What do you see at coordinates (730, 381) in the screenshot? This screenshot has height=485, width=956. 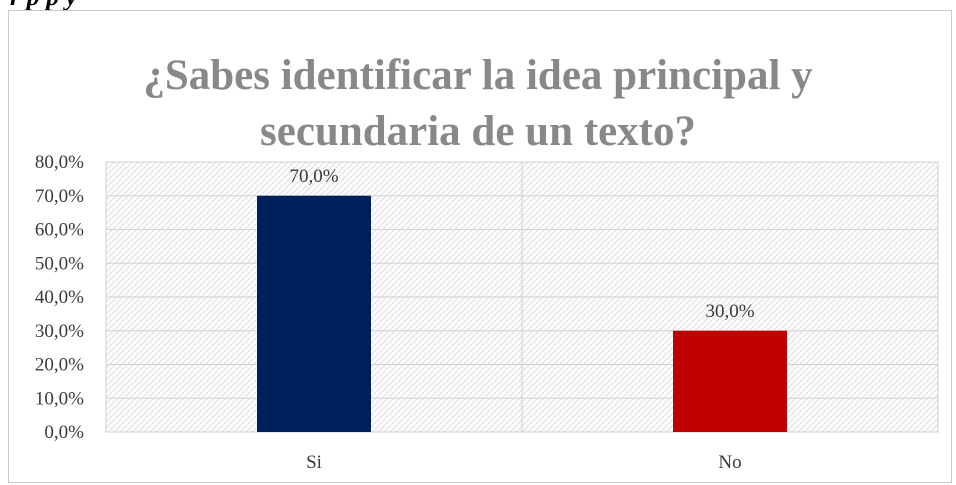 I see `bar-no` at bounding box center [730, 381].